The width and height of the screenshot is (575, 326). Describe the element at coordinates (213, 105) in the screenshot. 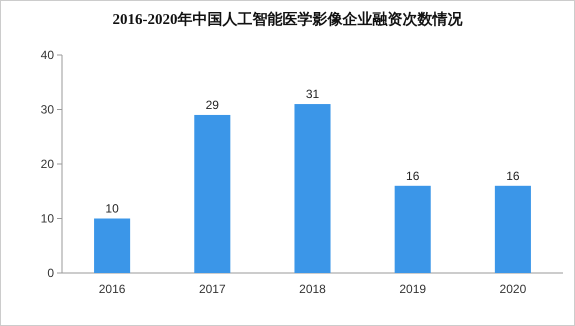

I see `data-label: 29` at that location.